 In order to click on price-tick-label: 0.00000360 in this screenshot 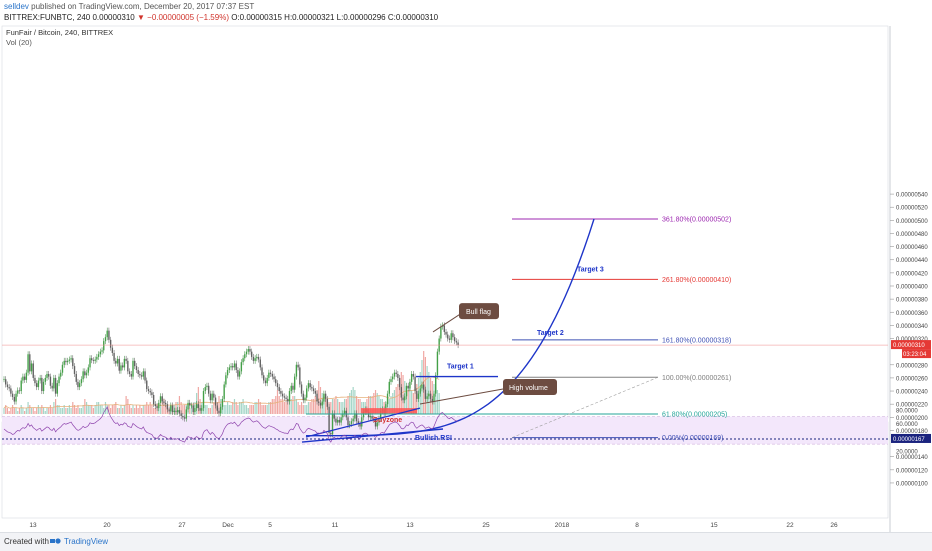, I will do `click(912, 314)`.